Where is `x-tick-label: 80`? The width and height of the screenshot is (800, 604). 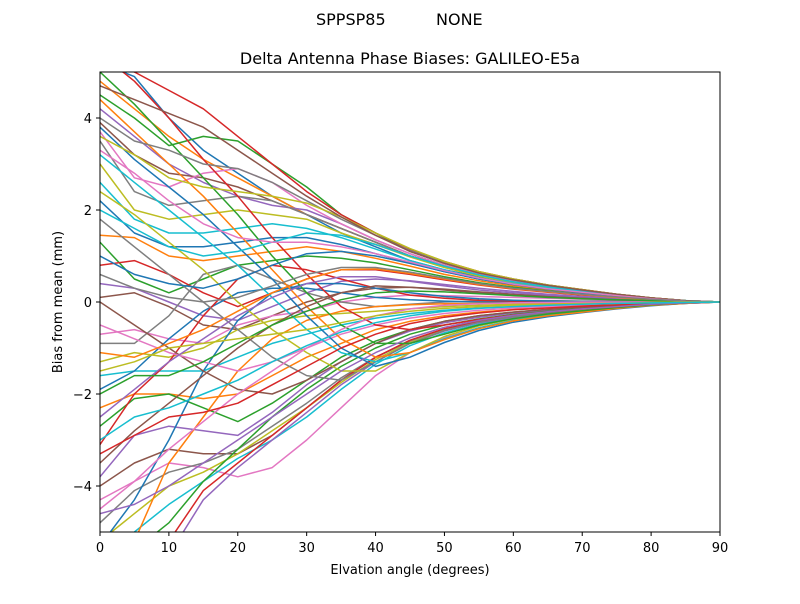 x-tick-label: 80 is located at coordinates (651, 548).